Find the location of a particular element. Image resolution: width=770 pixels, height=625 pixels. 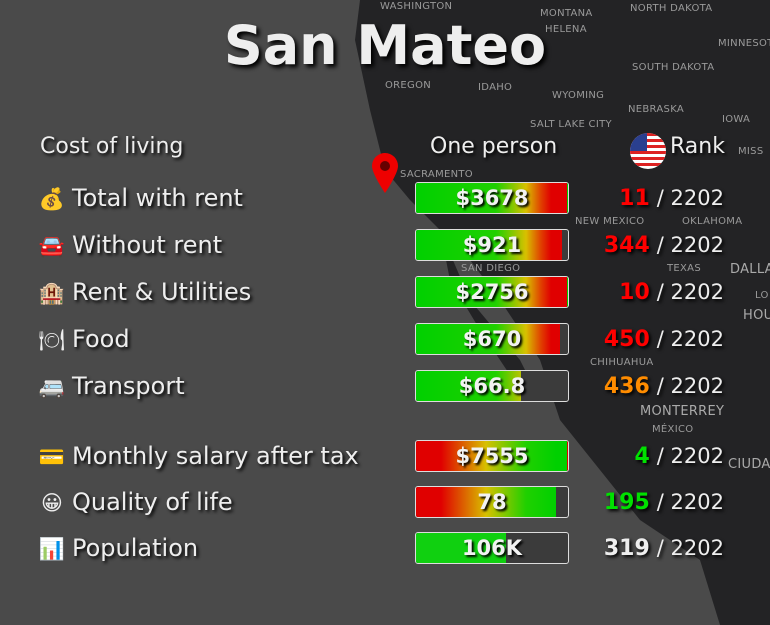

map-label: NEW MEXICO is located at coordinates (610, 221).